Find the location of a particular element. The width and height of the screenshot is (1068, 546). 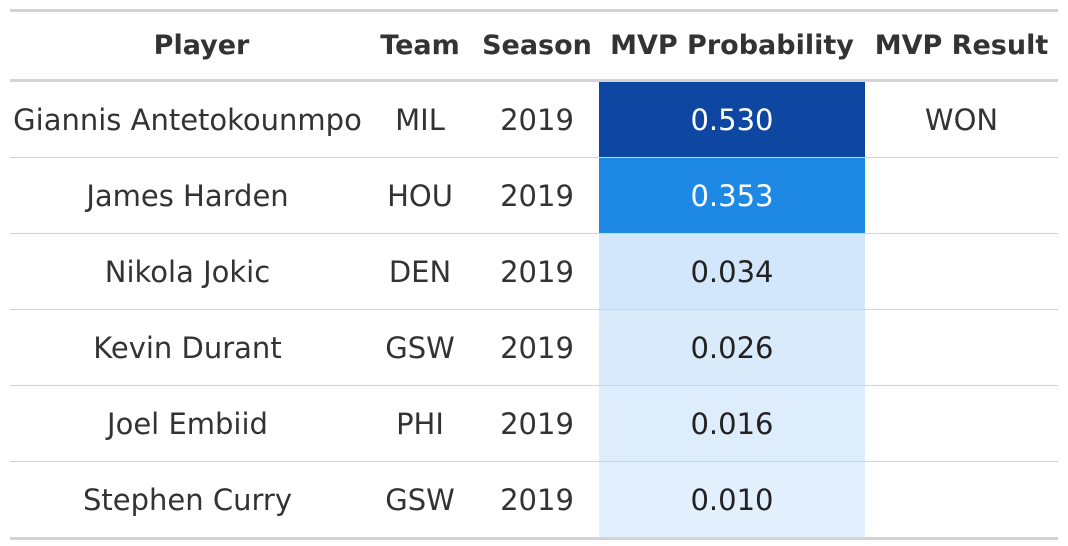

player-cell: Kevin Durant is located at coordinates (187, 347).